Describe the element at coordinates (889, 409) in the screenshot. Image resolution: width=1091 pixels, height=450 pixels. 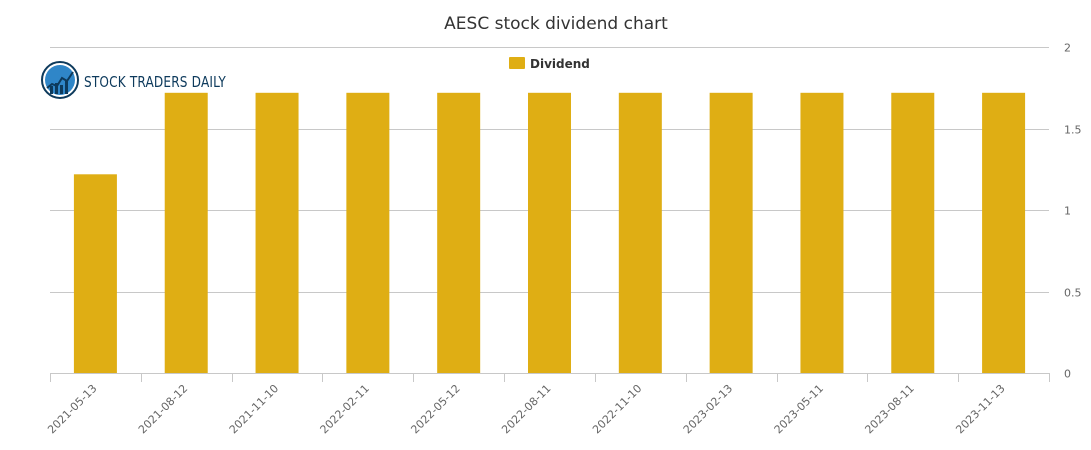
I see `x-tick-label: 2023-08-11` at that location.